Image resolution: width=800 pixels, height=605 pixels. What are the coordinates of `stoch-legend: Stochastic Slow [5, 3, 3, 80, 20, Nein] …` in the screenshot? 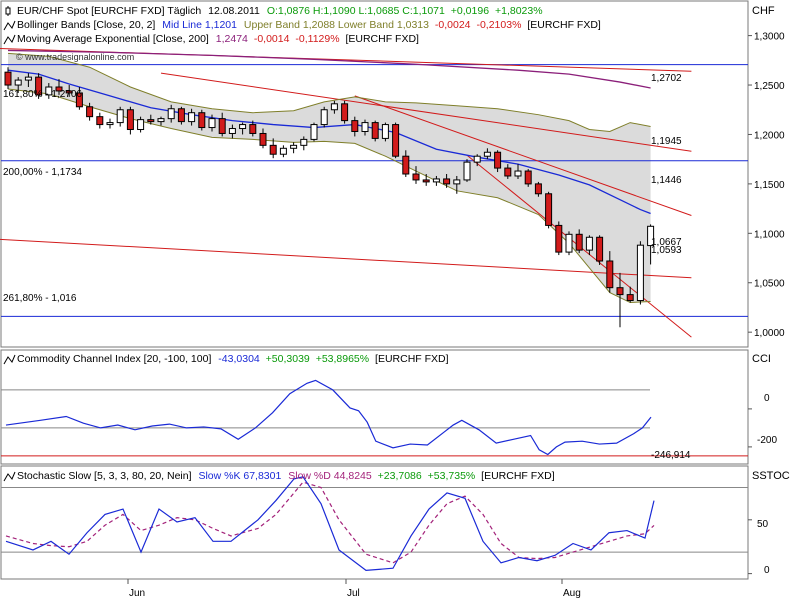 It's located at (279, 476).